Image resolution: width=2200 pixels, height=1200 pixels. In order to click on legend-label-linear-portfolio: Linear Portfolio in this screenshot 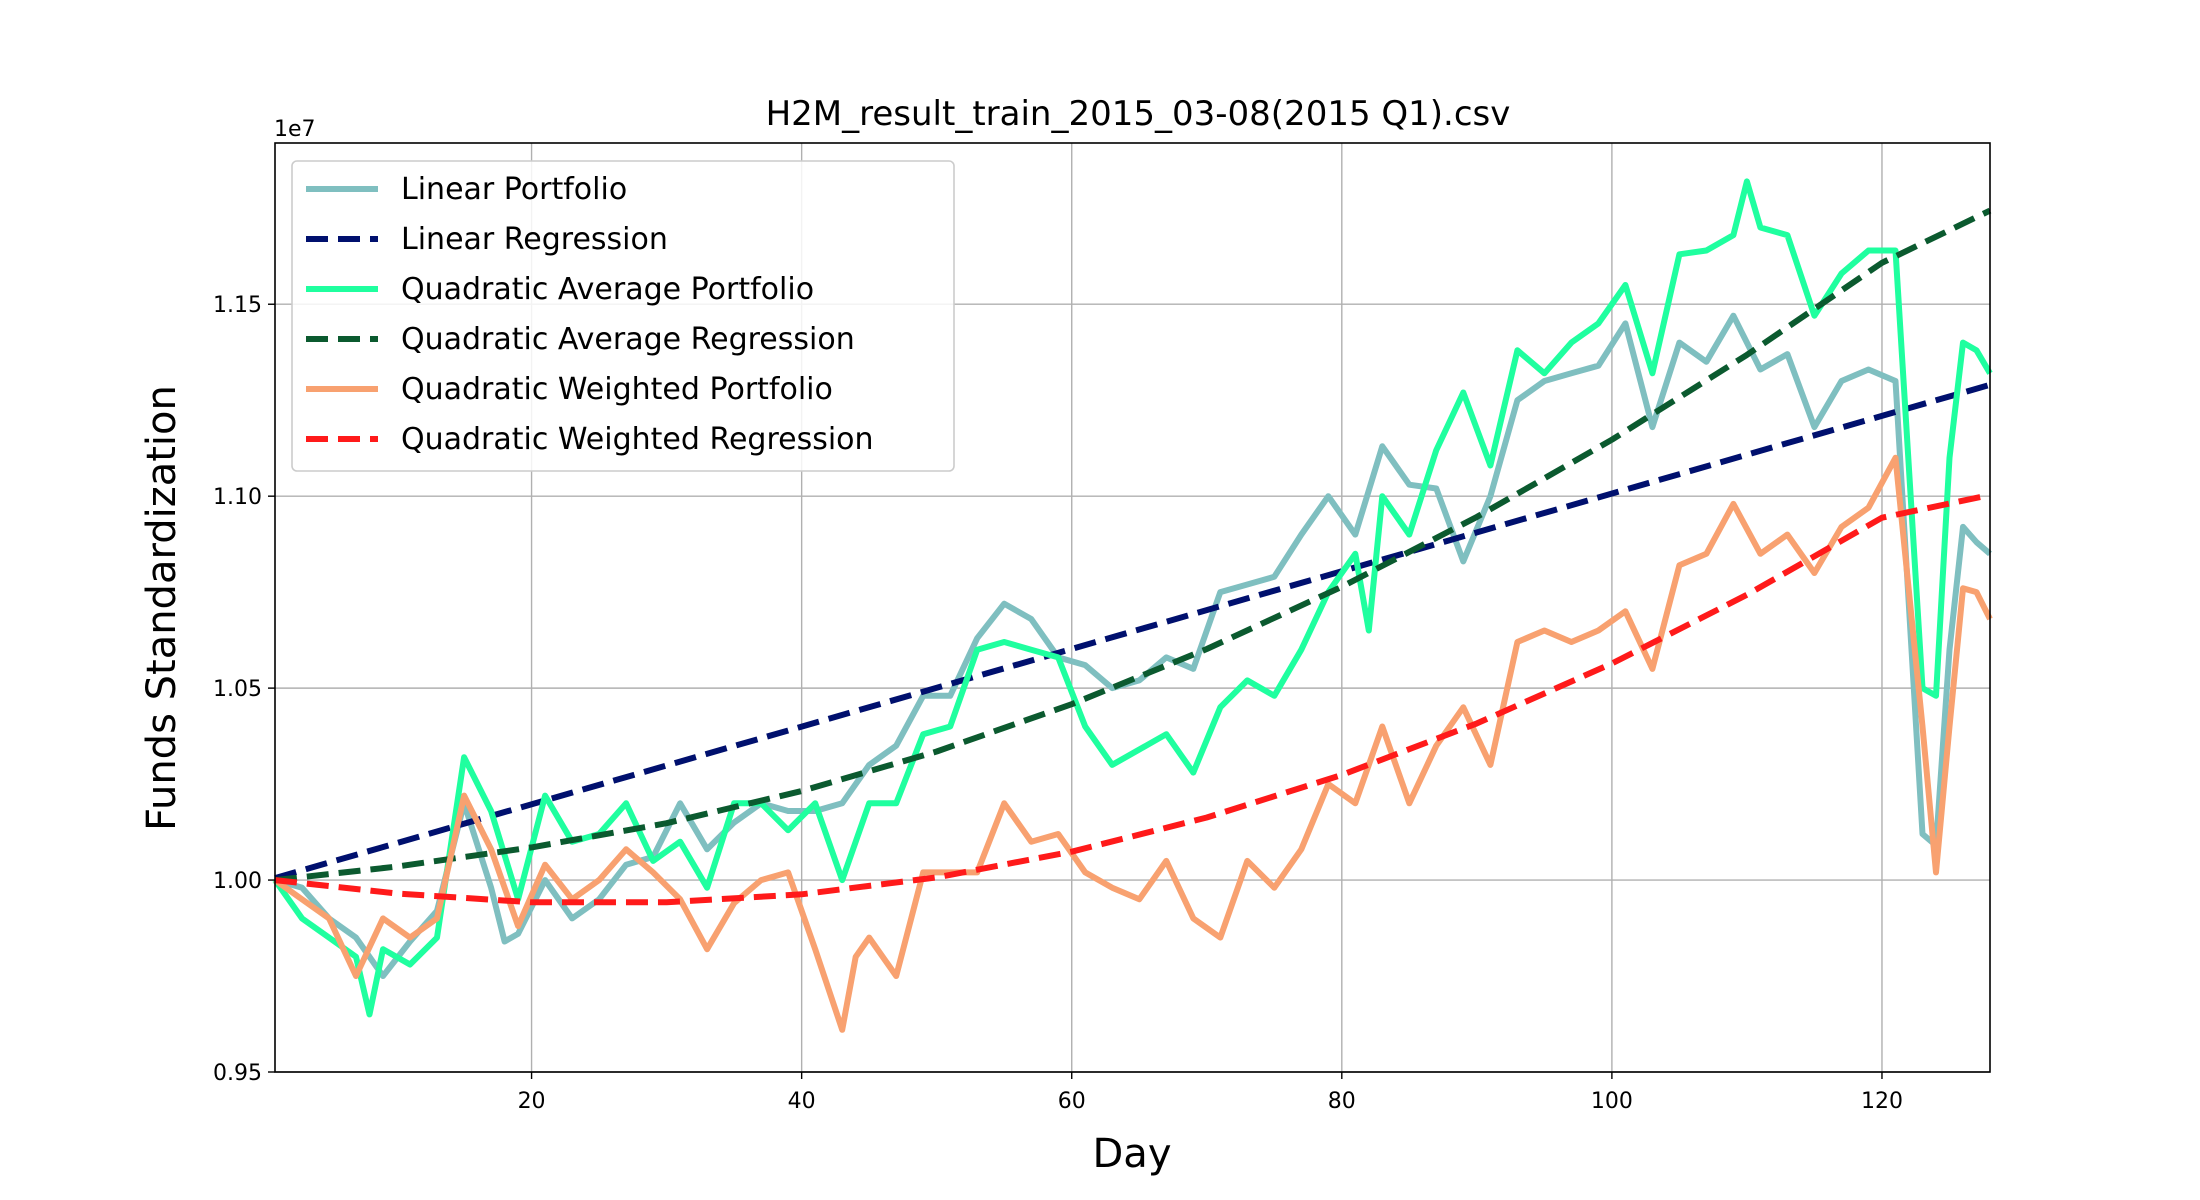, I will do `click(514, 189)`.